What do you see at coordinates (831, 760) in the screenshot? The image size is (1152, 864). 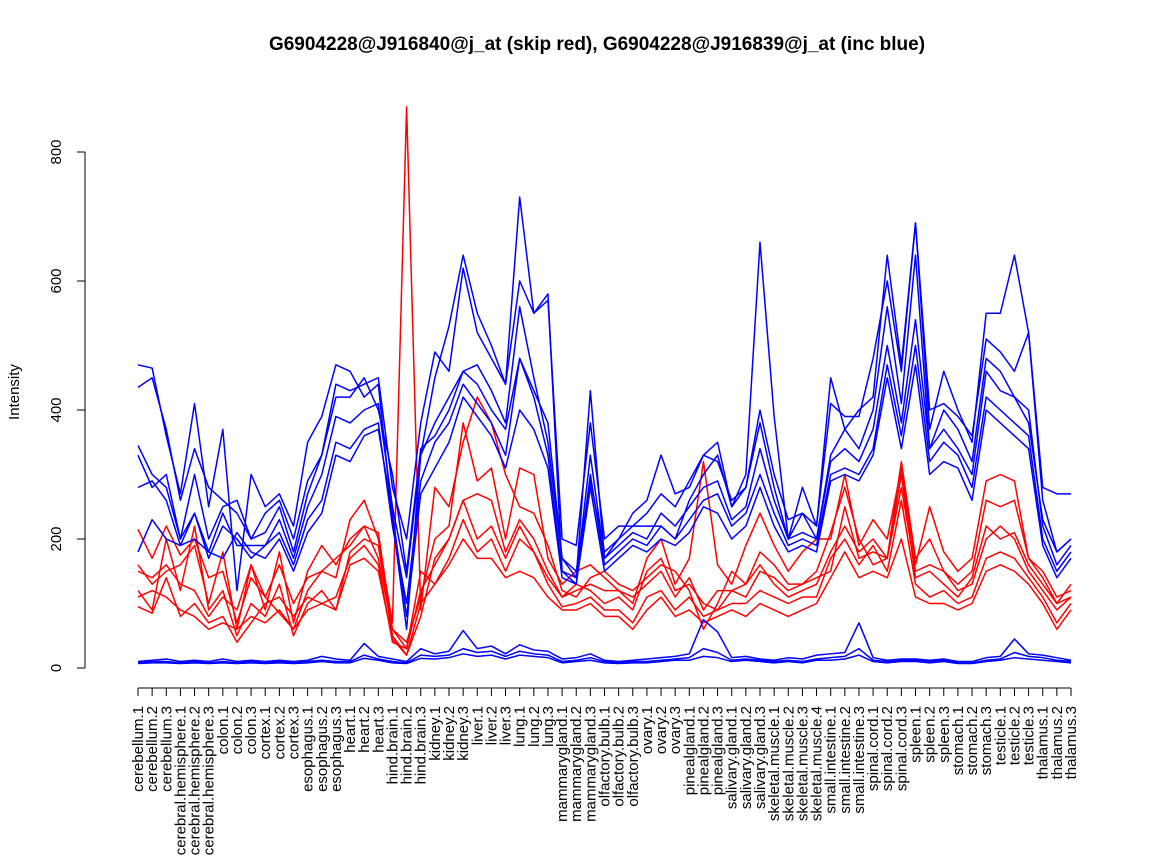 I see `x-tick-label: small.intestine.1` at bounding box center [831, 760].